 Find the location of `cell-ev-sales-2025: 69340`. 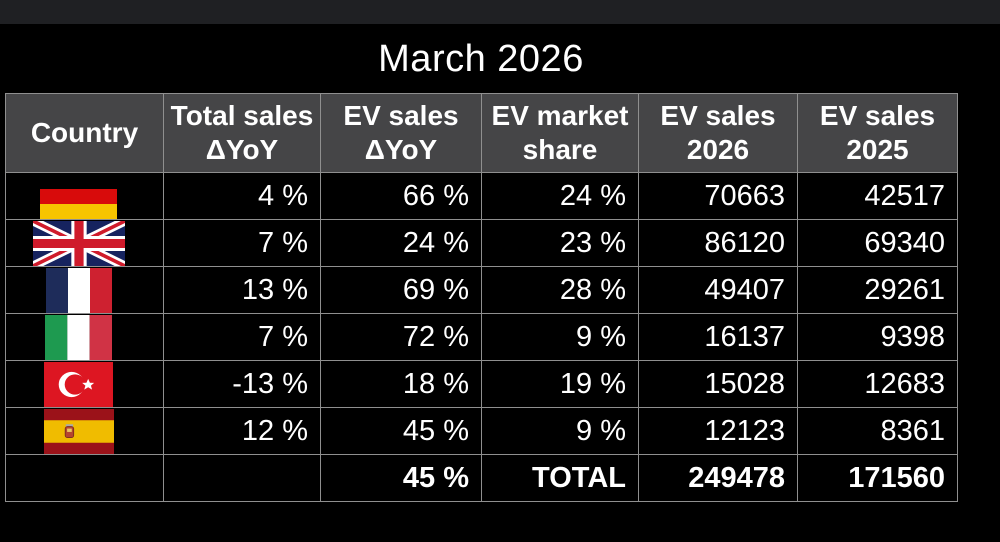

cell-ev-sales-2025: 69340 is located at coordinates (877, 243).